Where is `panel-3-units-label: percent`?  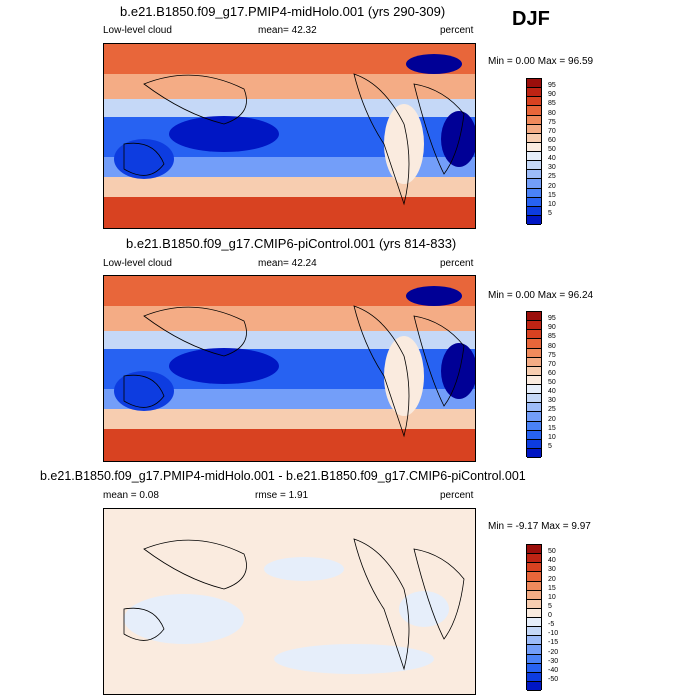
panel-3-units-label: percent is located at coordinates (457, 495).